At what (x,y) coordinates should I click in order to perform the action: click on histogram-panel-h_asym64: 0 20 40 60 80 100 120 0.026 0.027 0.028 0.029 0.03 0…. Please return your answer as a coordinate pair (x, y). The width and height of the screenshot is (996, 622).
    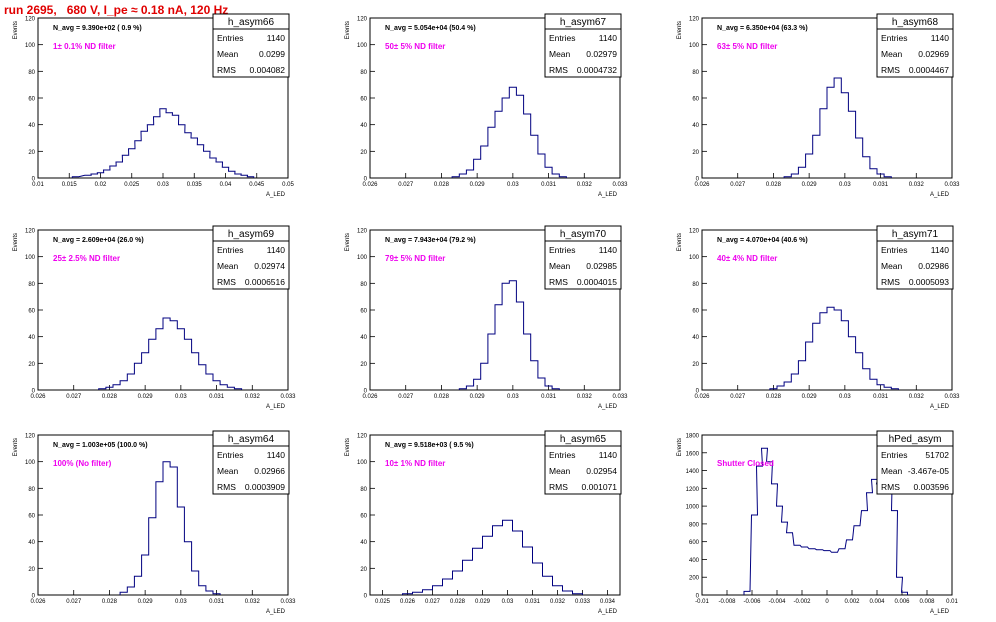
    Looking at the image, I should click on (154, 522).